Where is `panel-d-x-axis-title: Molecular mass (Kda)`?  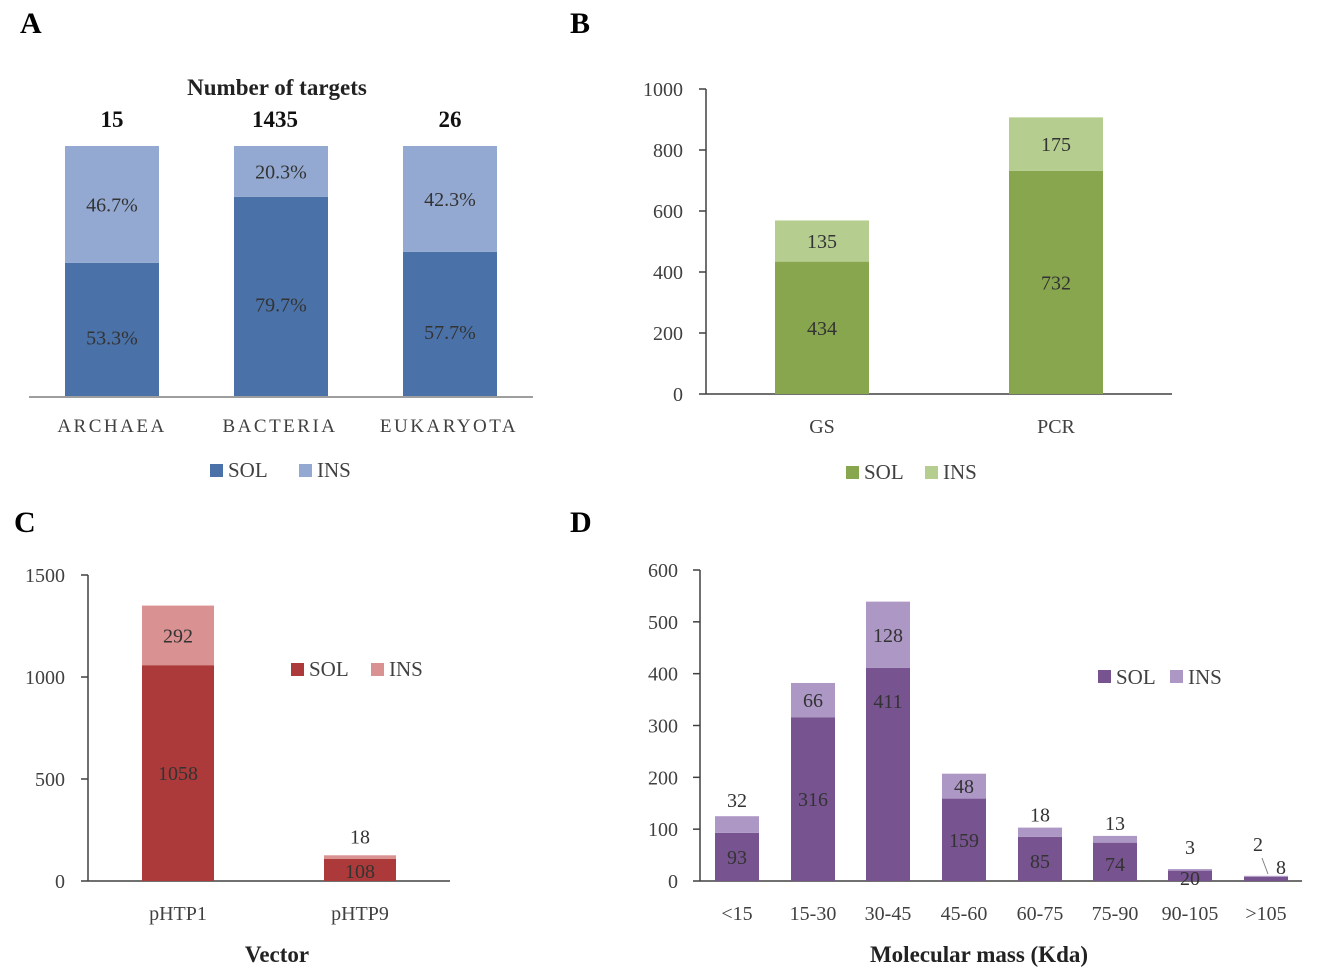
panel-d-x-axis-title: Molecular mass (Kda) is located at coordinates (979, 954).